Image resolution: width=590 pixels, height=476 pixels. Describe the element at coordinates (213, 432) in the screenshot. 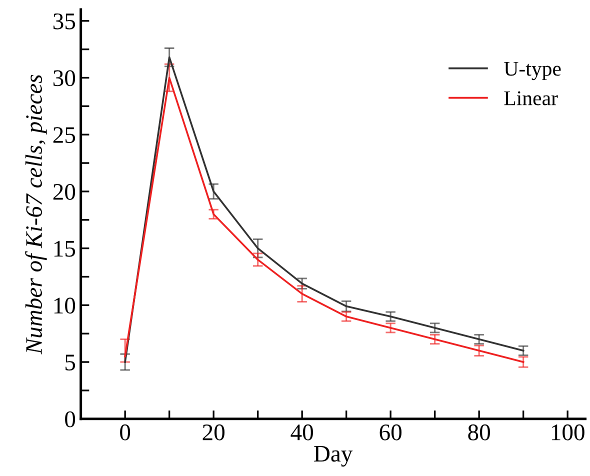

I see `x-tick-label: 20` at that location.